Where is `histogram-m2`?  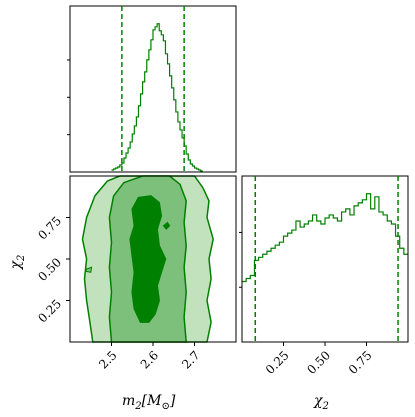 histogram-m2 is located at coordinates (157, 97).